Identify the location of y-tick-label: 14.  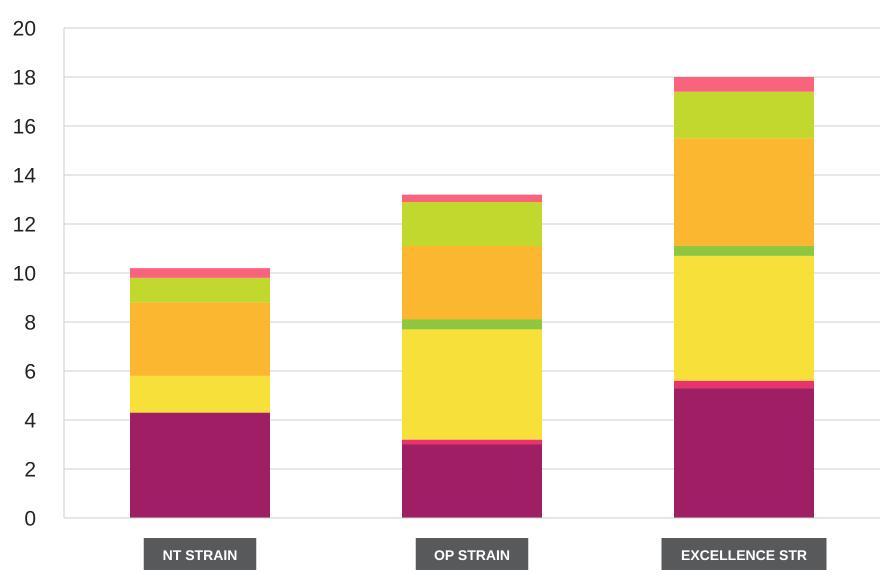
(24, 176).